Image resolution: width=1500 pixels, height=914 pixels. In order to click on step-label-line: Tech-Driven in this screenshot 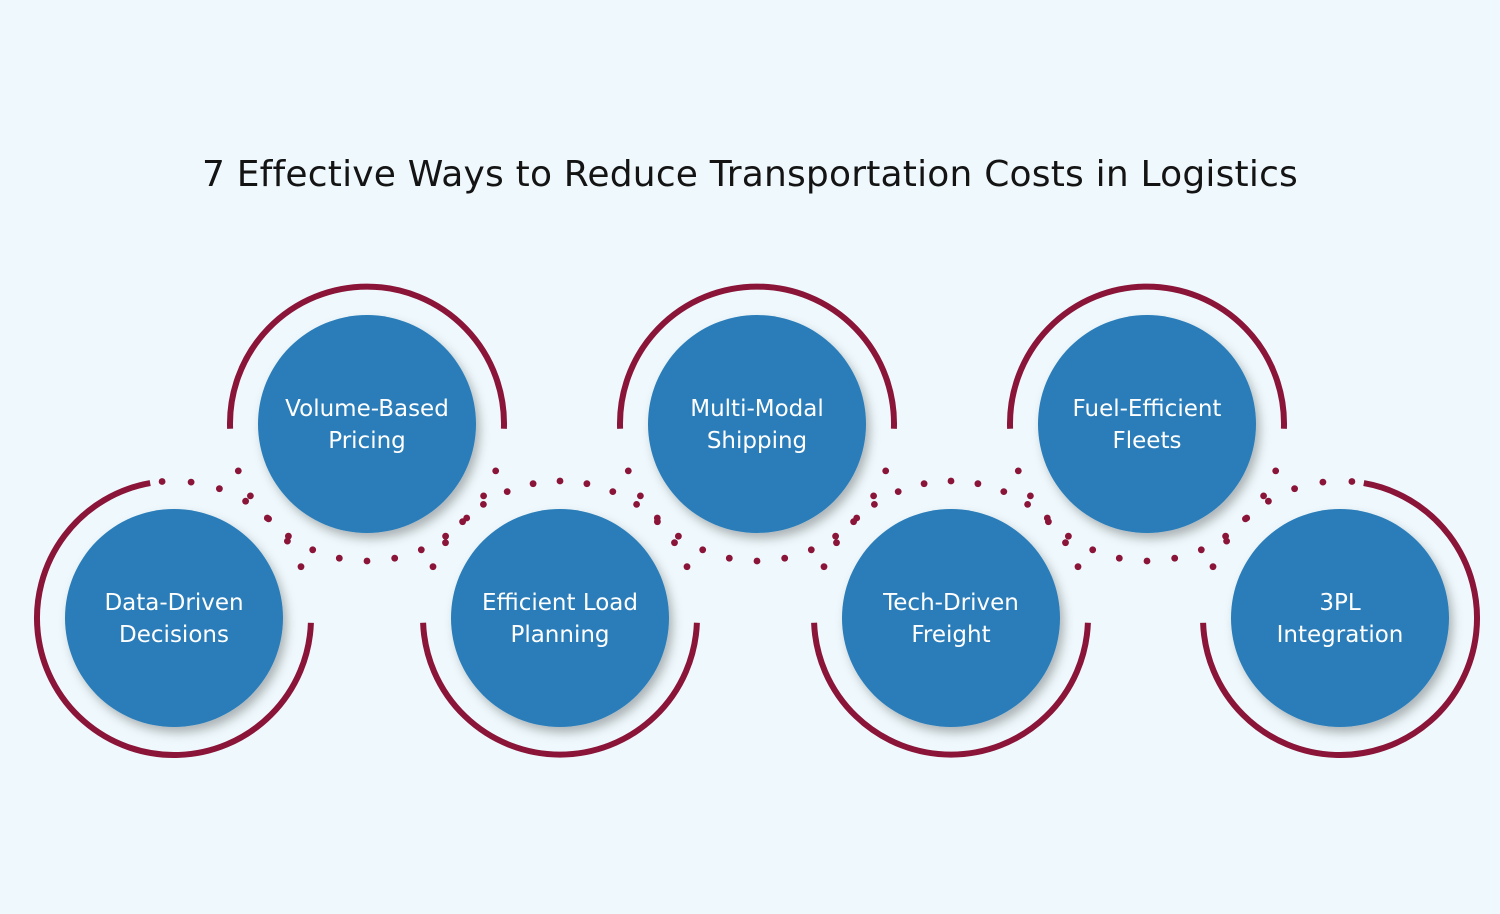, I will do `click(950, 603)`.